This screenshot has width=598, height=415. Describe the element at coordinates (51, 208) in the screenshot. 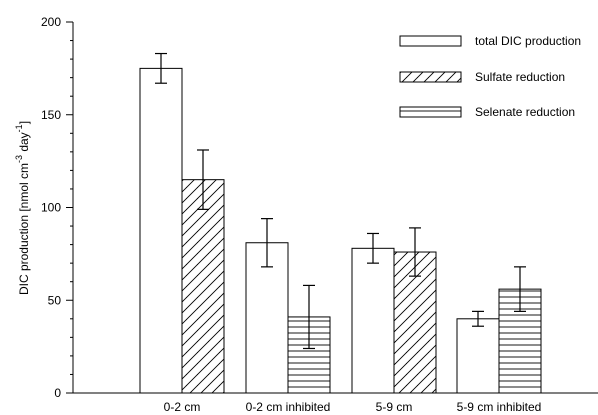

I see `y-tick-label-2: 100` at that location.